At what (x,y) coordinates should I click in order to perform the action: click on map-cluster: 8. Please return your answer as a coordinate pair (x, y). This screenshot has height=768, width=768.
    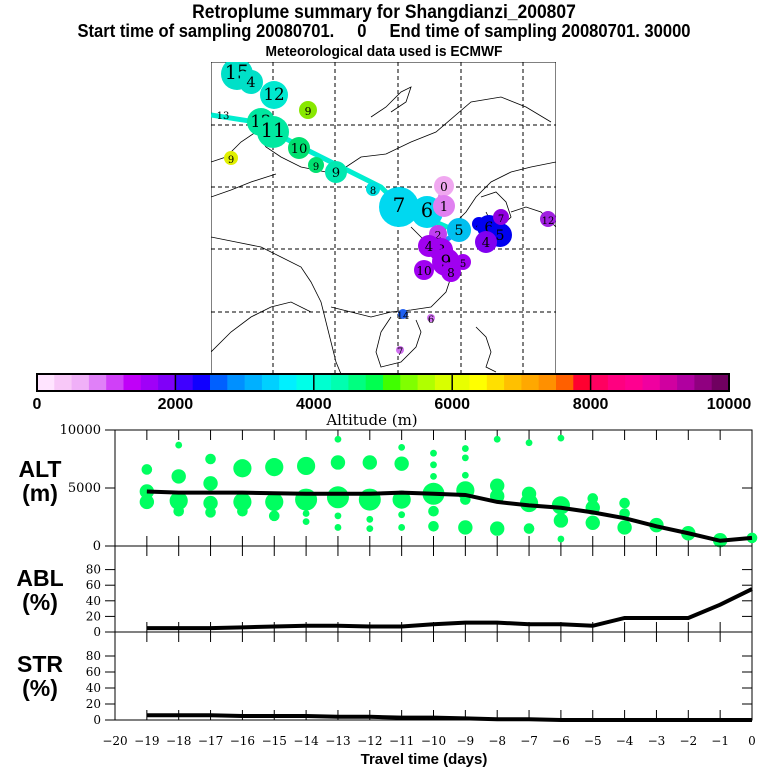
    Looking at the image, I should click on (373, 189).